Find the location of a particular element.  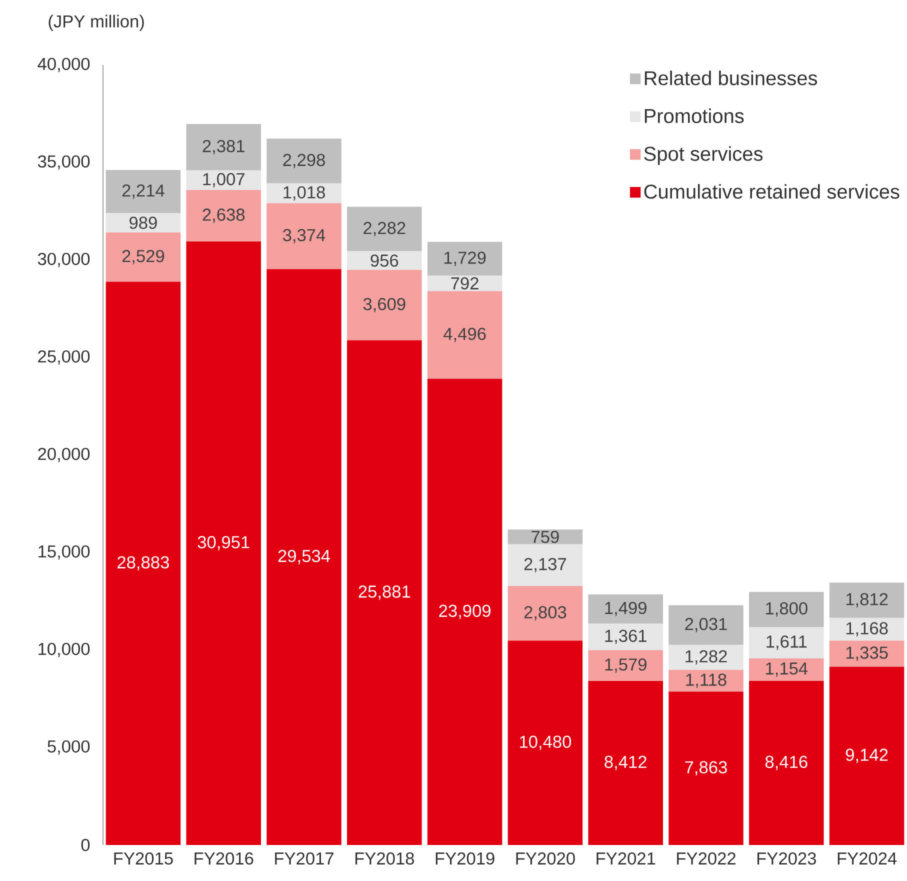

data-label: 1,018 is located at coordinates (304, 193).